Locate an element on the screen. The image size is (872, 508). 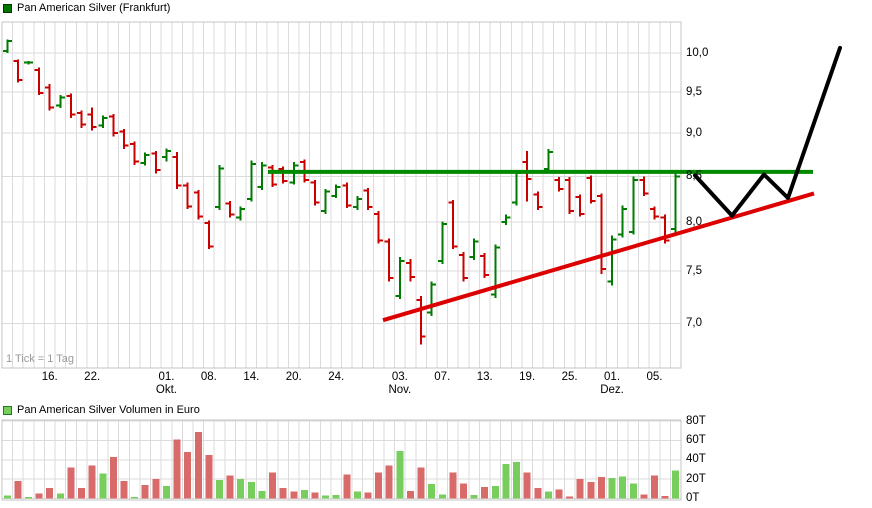
price-axis-label: 8,5 is located at coordinates (694, 175).